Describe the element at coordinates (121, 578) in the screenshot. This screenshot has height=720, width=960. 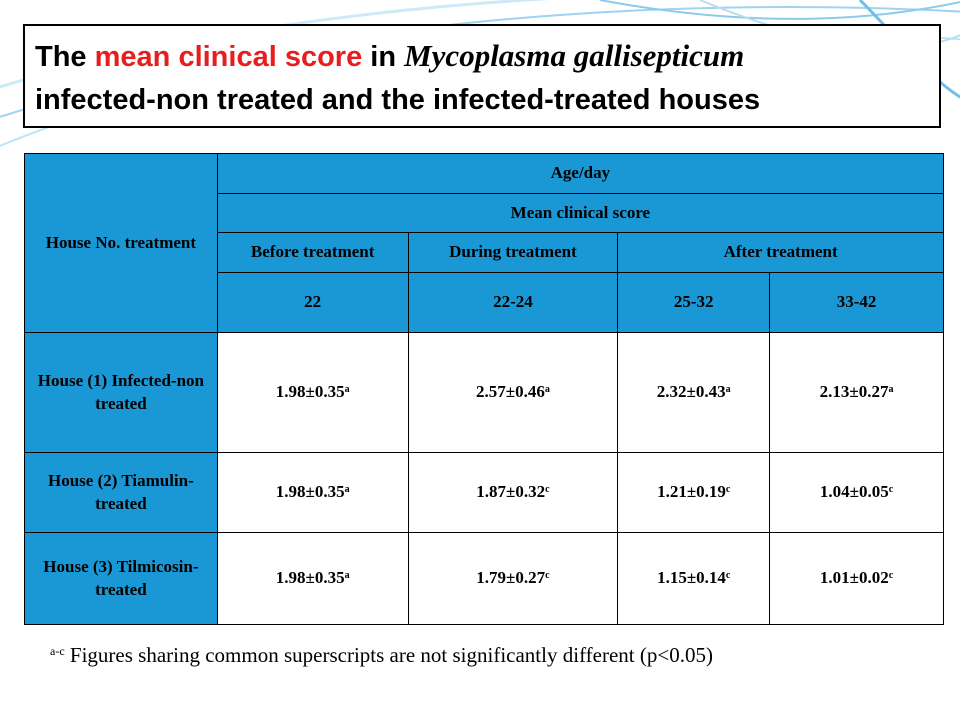
I see `row-label: House (3) Tilmicosin-treated` at that location.